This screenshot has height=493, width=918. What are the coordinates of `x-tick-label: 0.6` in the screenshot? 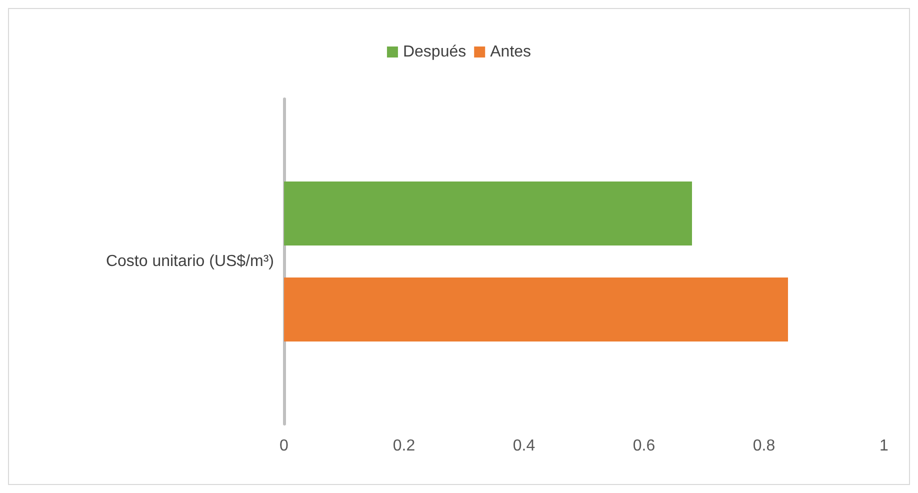 It's located at (644, 446).